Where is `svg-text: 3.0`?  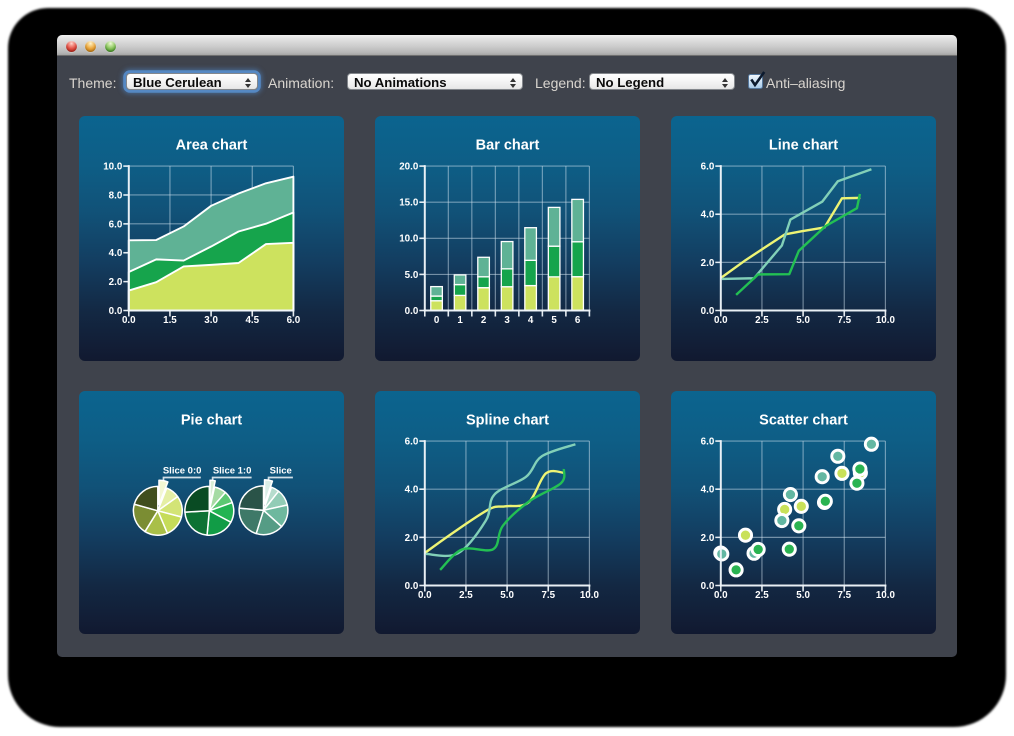 svg-text: 3.0 is located at coordinates (211, 320).